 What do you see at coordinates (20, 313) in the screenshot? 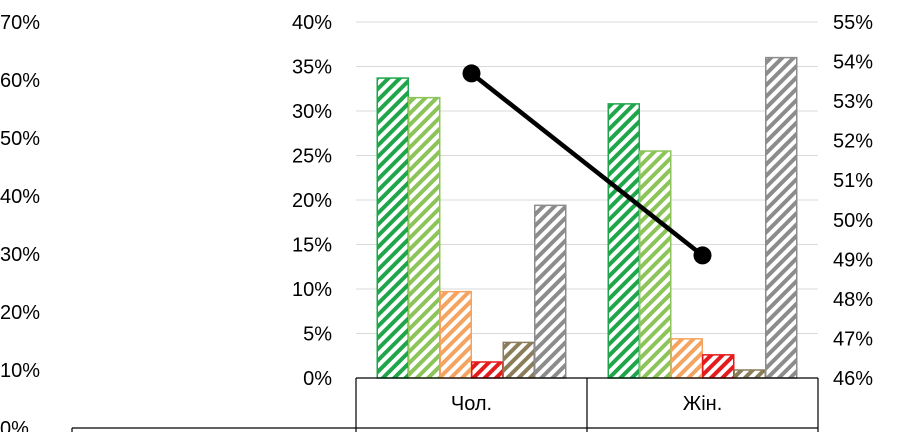
I see `outer-axis-tick-label: 20%` at bounding box center [20, 313].